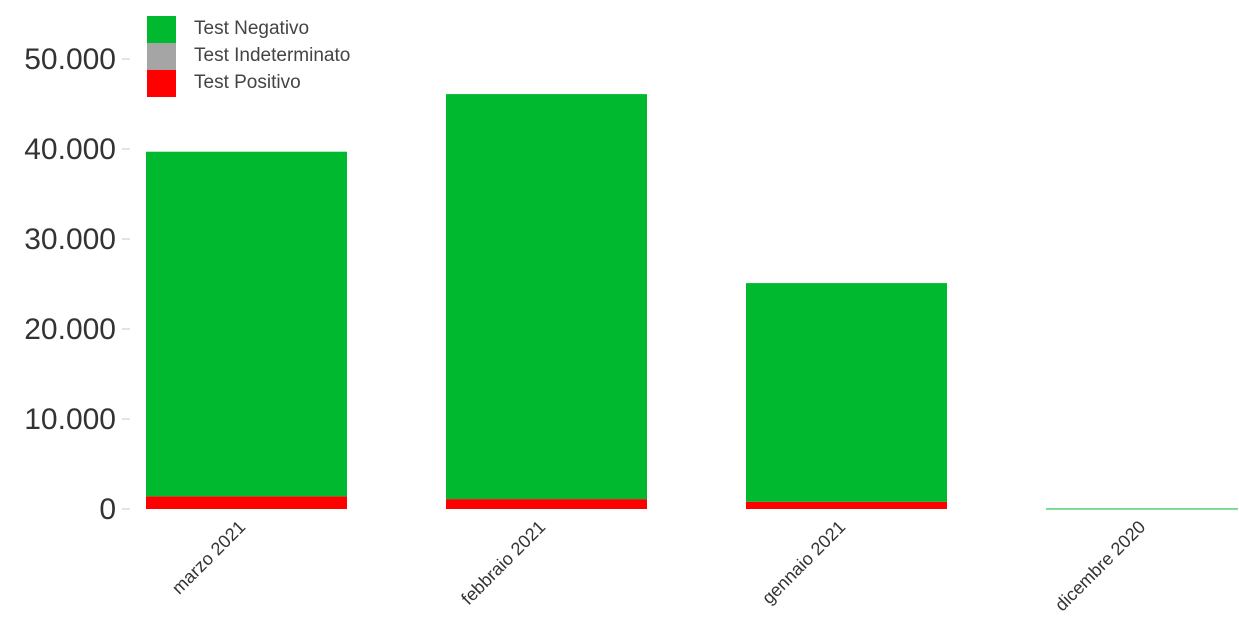 This screenshot has height=625, width=1239. What do you see at coordinates (208, 557) in the screenshot?
I see `x-tick-label: marzo 2021` at bounding box center [208, 557].